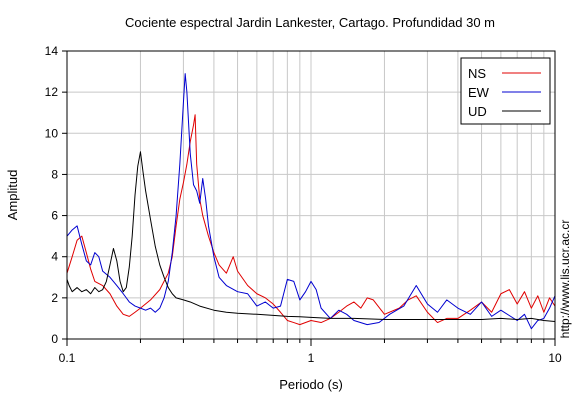 The height and width of the screenshot is (400, 580). What do you see at coordinates (54, 174) in the screenshot?
I see `y-tick-label: 8` at bounding box center [54, 174].